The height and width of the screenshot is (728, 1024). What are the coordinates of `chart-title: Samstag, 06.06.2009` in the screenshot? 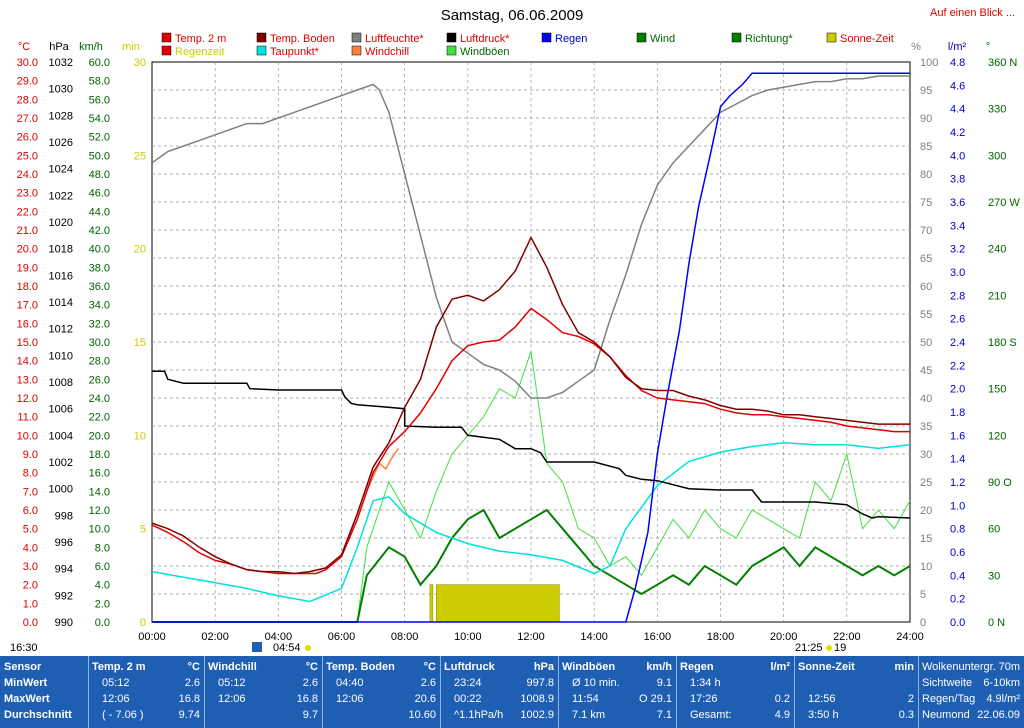 It's located at (512, 15).